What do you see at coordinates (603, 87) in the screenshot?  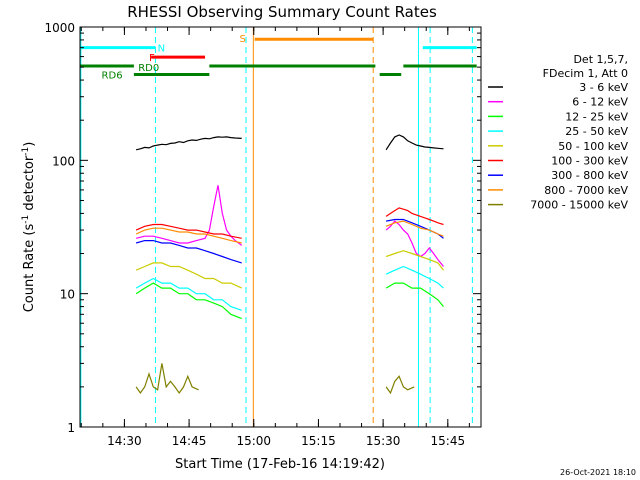 I see `legend-entry-0: 3 - 6 keV` at bounding box center [603, 87].